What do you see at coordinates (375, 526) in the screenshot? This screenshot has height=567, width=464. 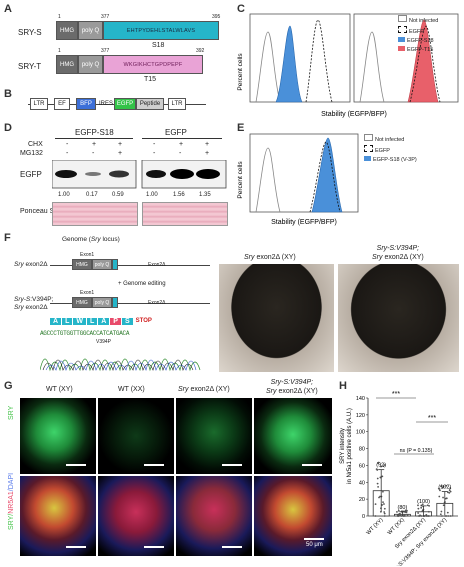 I see `h-category-label: WT (XY)` at bounding box center [375, 526].